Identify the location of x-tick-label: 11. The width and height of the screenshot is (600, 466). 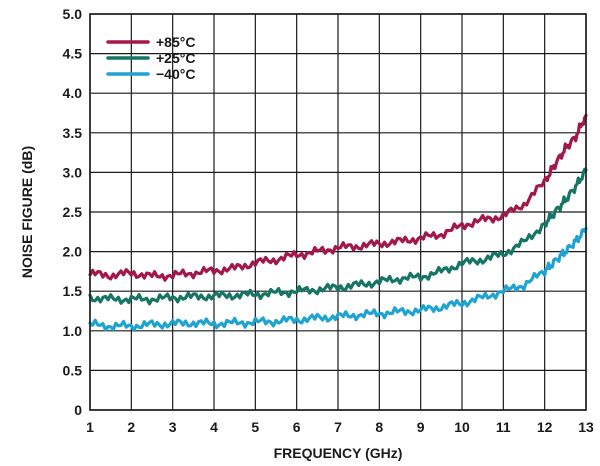
(503, 427).